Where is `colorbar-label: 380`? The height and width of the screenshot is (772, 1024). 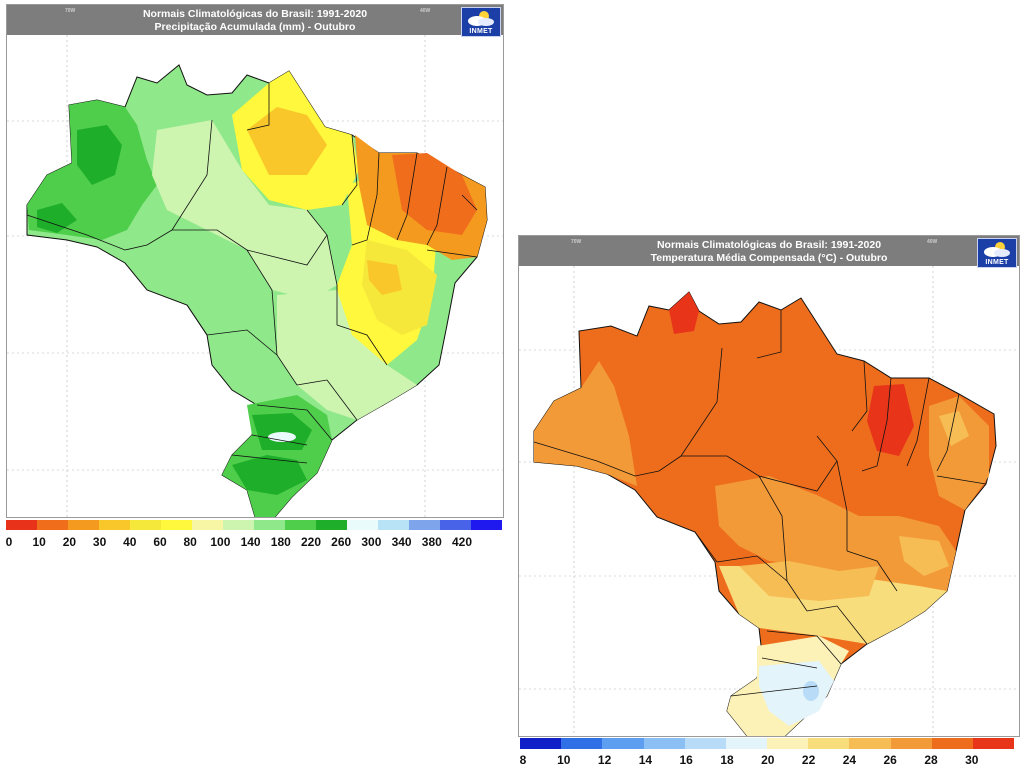
colorbar-label: 380 is located at coordinates (431, 542).